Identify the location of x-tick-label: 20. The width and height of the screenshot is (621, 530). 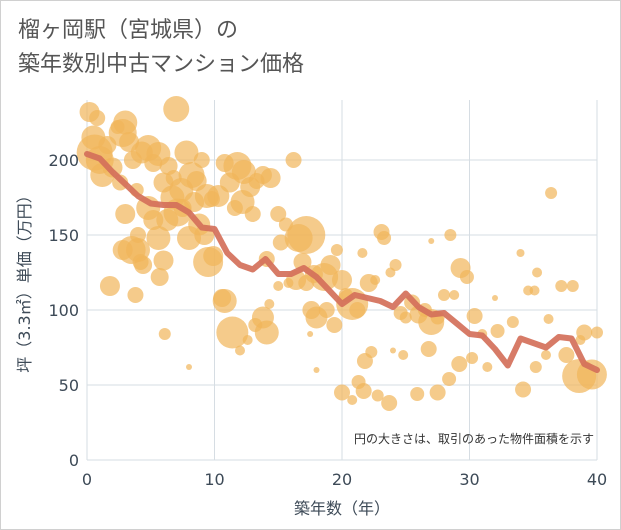
(342, 479).